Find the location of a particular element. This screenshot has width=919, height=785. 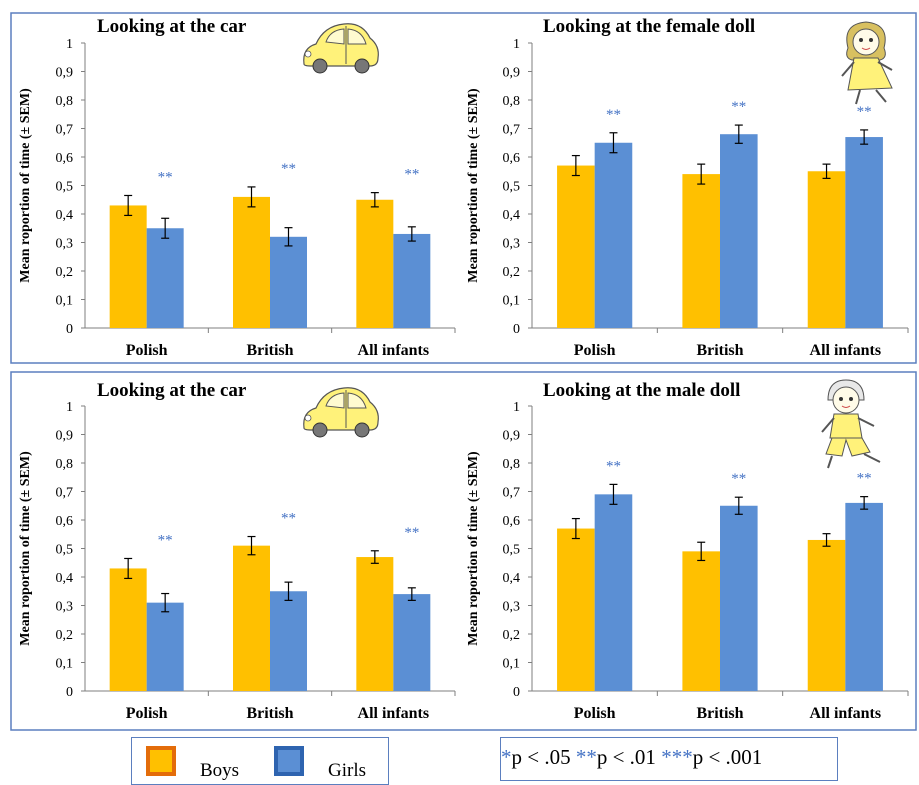

doll-eye-left is located at coordinates (861, 40).